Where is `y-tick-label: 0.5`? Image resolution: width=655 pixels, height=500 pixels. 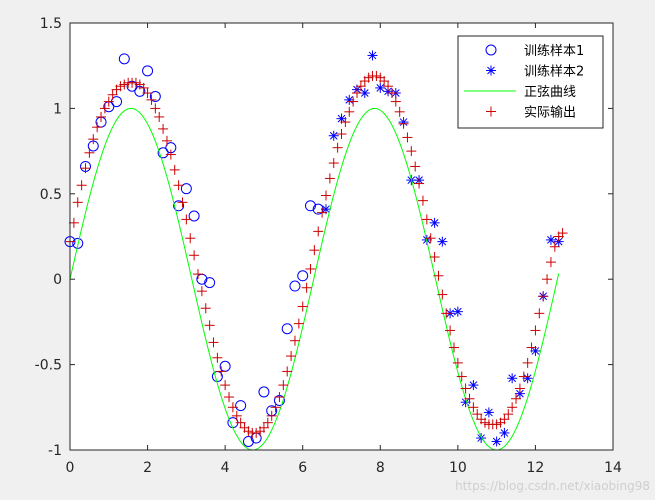
y-tick-label: 0.5 is located at coordinates (51, 195).